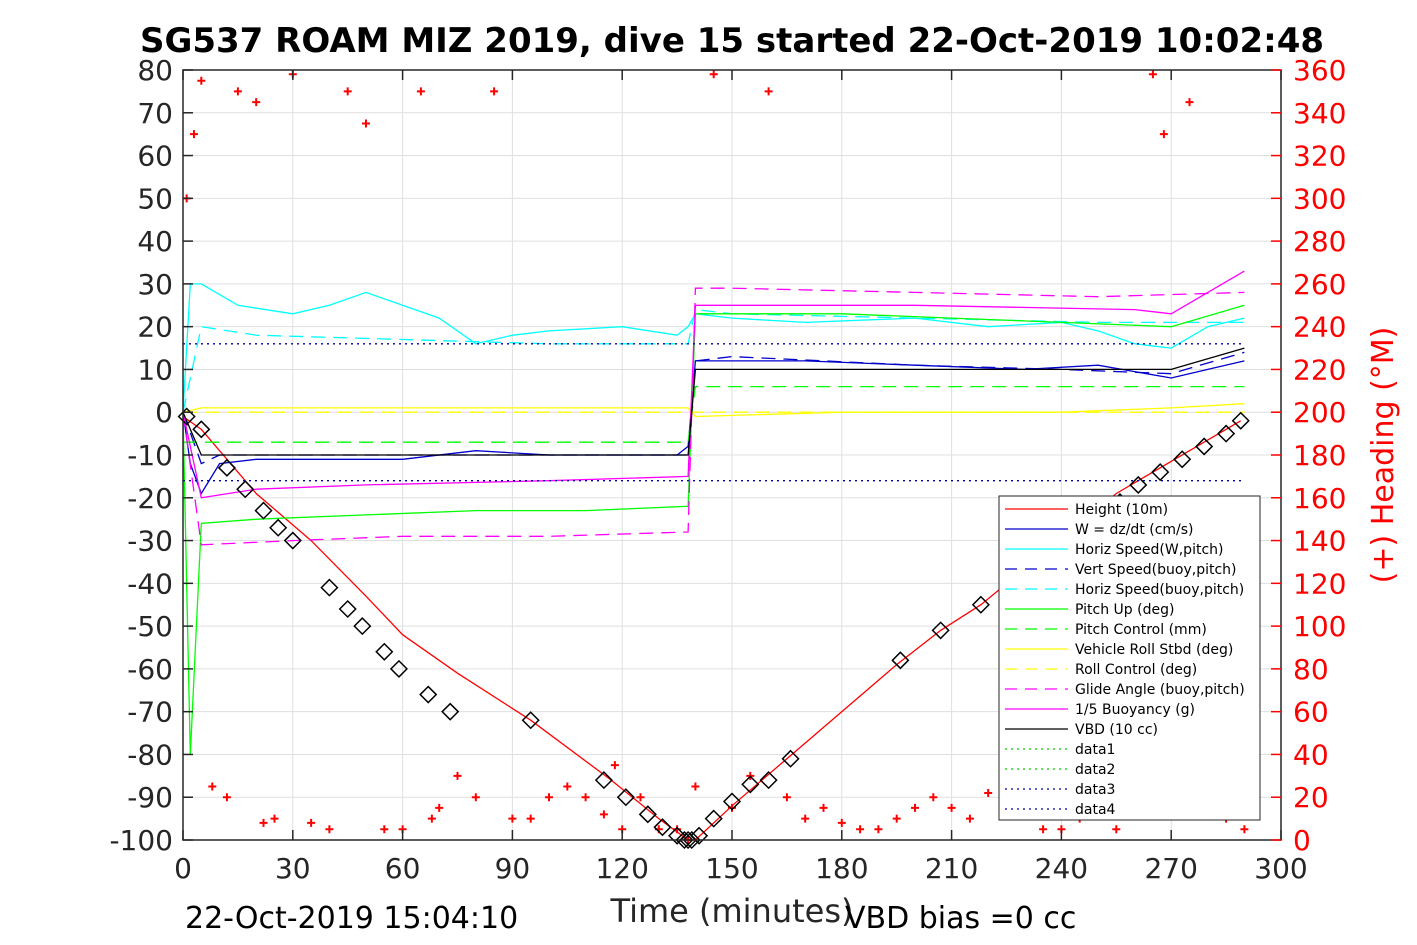 Image resolution: width=1417 pixels, height=945 pixels. Describe the element at coordinates (951, 868) in the screenshot. I see `x-tick-label: 210` at that location.